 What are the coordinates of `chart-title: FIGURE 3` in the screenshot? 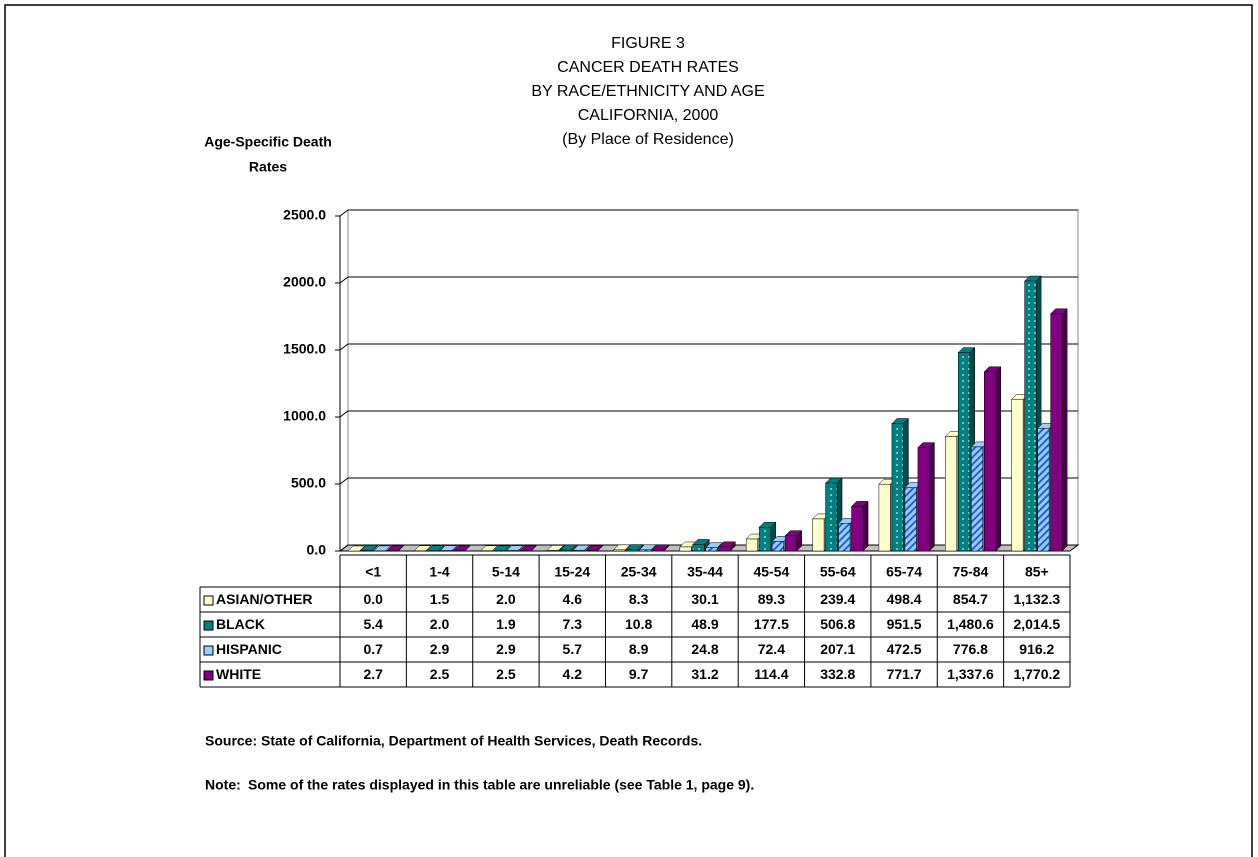 It's located at (648, 43).